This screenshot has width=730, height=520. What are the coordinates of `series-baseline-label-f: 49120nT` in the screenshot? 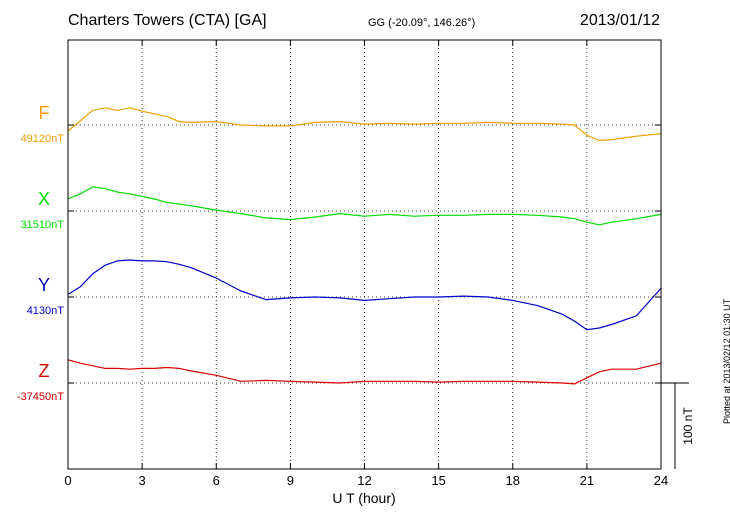 It's located at (43, 139).